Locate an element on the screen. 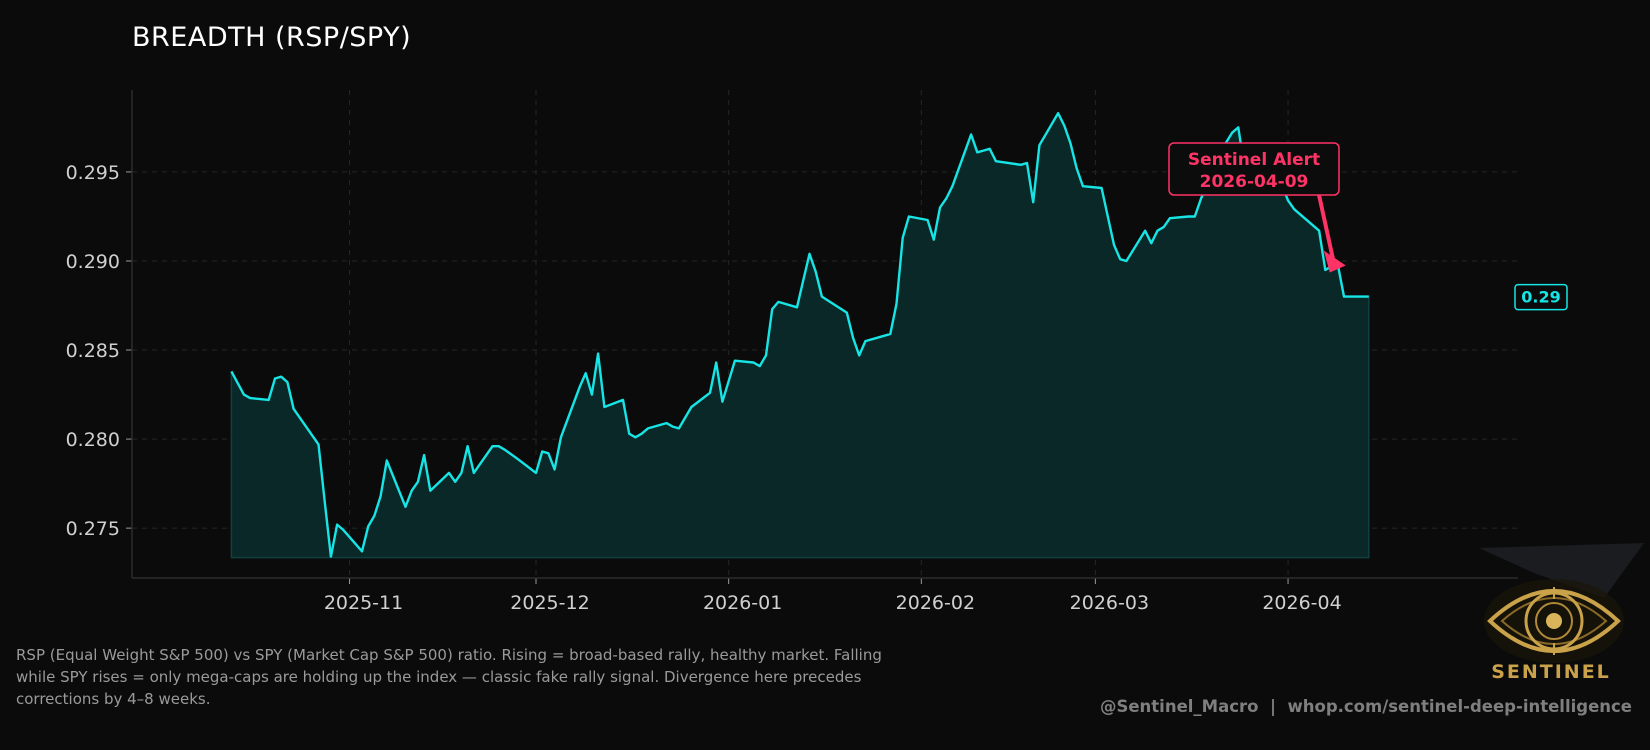  y-tick-label: 0.285 is located at coordinates (93, 351).